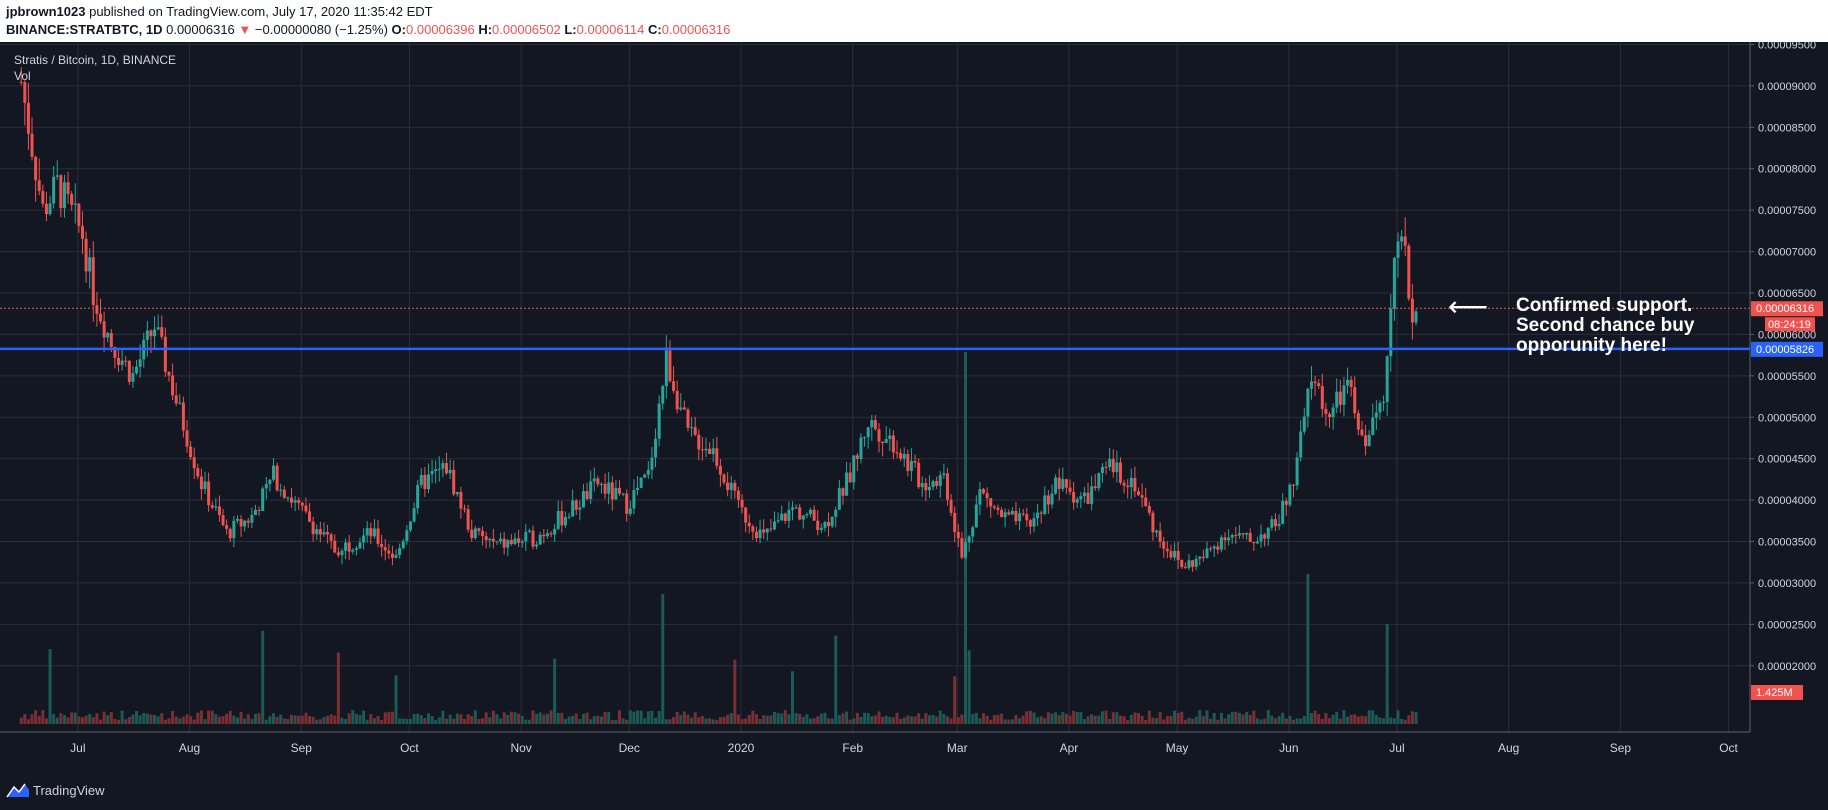 This screenshot has width=1828, height=810. What do you see at coordinates (1787, 335) in the screenshot?
I see `y-tick-label: 0.00006000` at bounding box center [1787, 335].